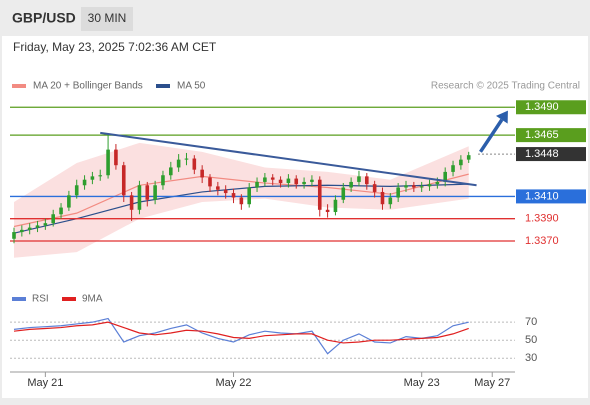 The height and width of the screenshot is (405, 590). Describe the element at coordinates (501, 117) in the screenshot. I see `forecast-arrowhead` at that location.